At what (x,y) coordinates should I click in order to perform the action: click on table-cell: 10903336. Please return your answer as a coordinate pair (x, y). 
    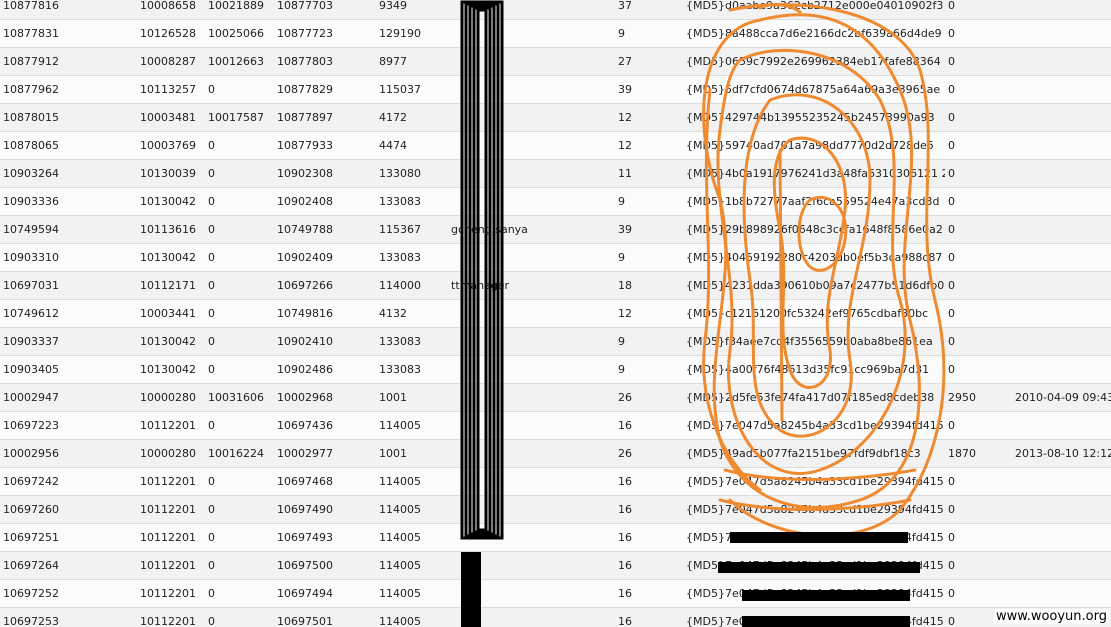
    Looking at the image, I should click on (68, 201).